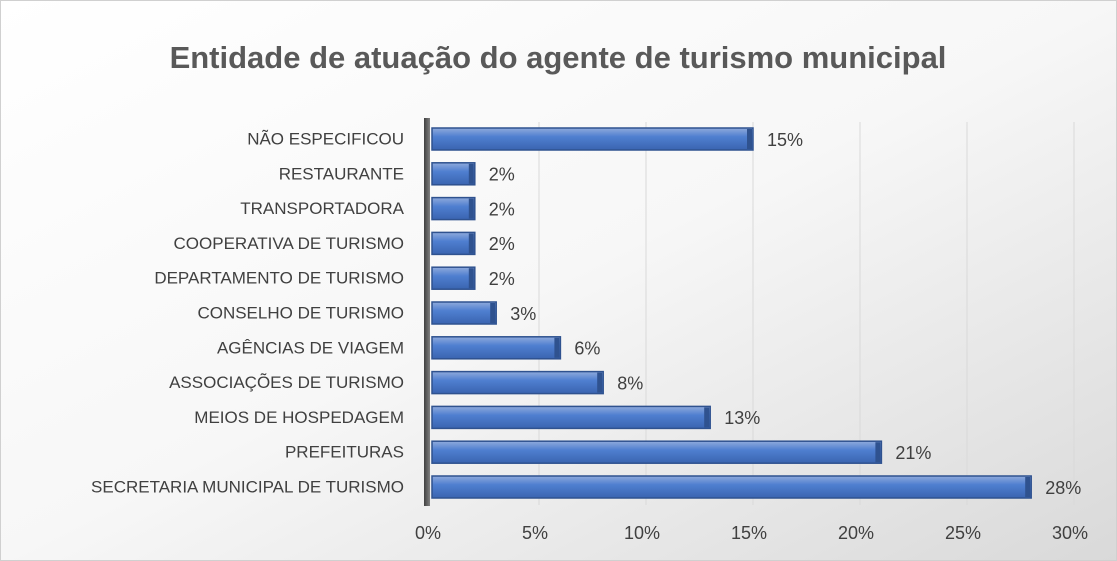 Image resolution: width=1117 pixels, height=561 pixels. What do you see at coordinates (535, 533) in the screenshot?
I see `x-tick-label: 5%` at bounding box center [535, 533].